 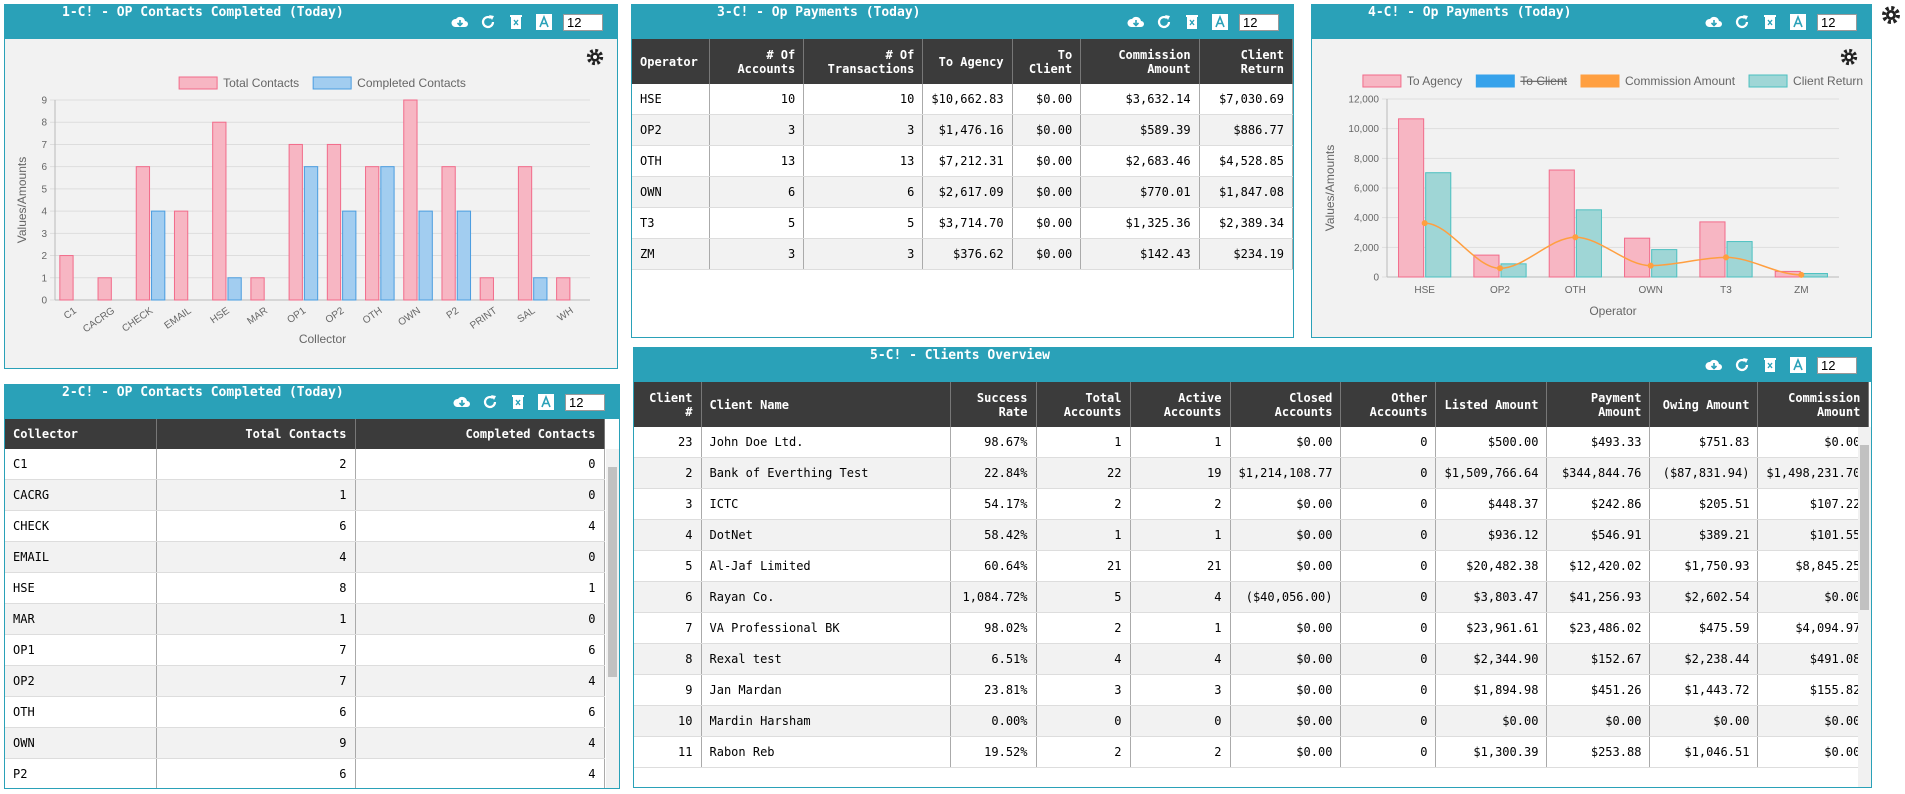 I want to click on table-cell: 4, so click(x=480, y=681).